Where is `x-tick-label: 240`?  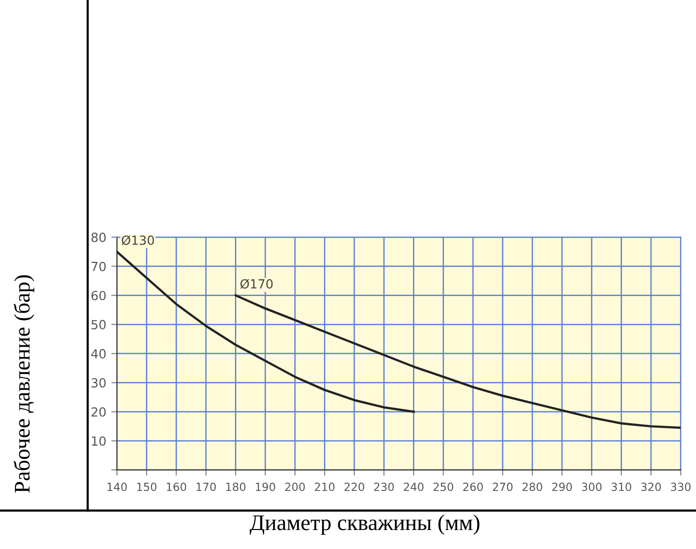
x-tick-label: 240 is located at coordinates (414, 487).